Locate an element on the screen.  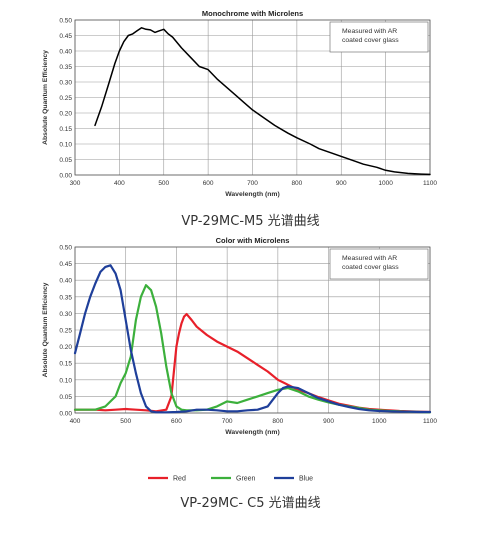
chart-2-title: Color with Microlens is located at coordinates (253, 240).